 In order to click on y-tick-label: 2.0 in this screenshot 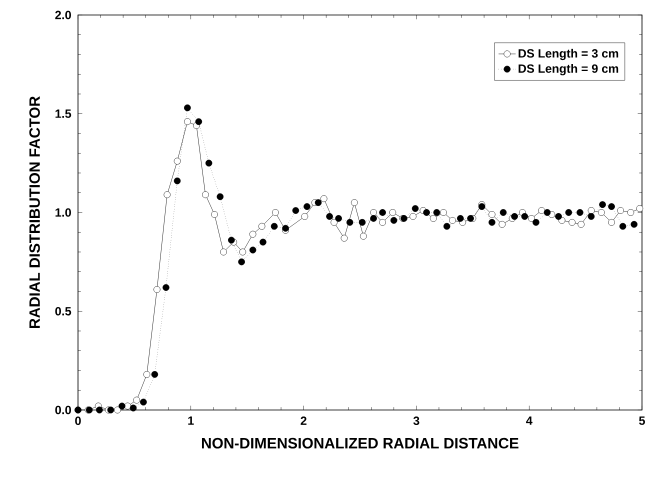, I will do `click(63, 15)`.